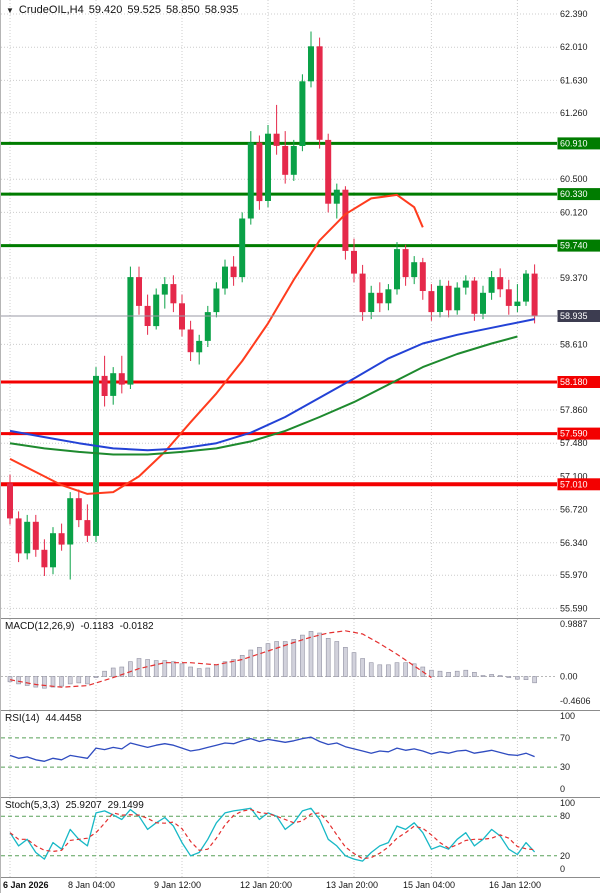 Image resolution: width=600 pixels, height=893 pixels. What do you see at coordinates (136, 626) in the screenshot?
I see `macd-value-signal: -0.0182` at bounding box center [136, 626].